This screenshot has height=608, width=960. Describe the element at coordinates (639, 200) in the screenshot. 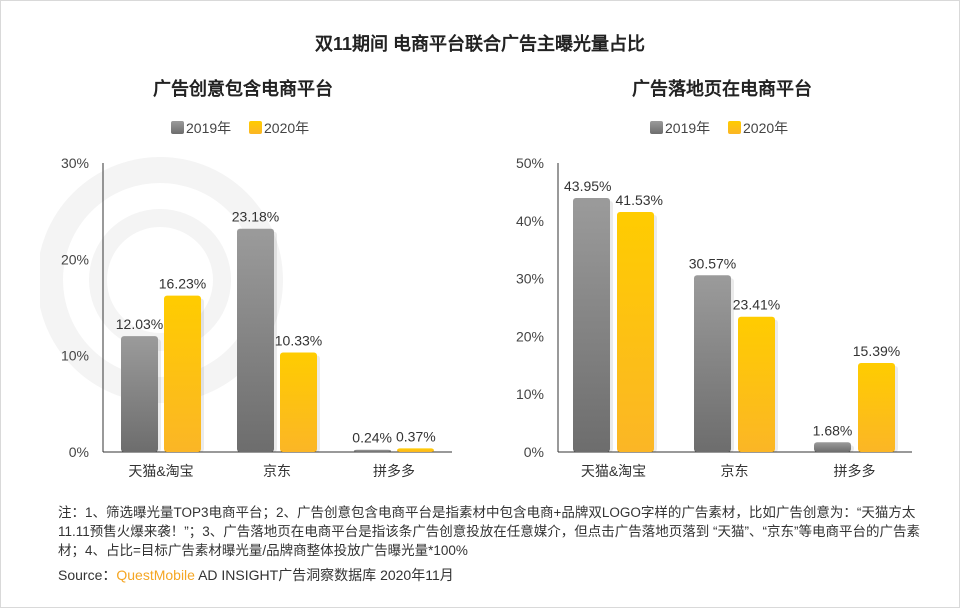

I see `data-label: 41.53%` at that location.